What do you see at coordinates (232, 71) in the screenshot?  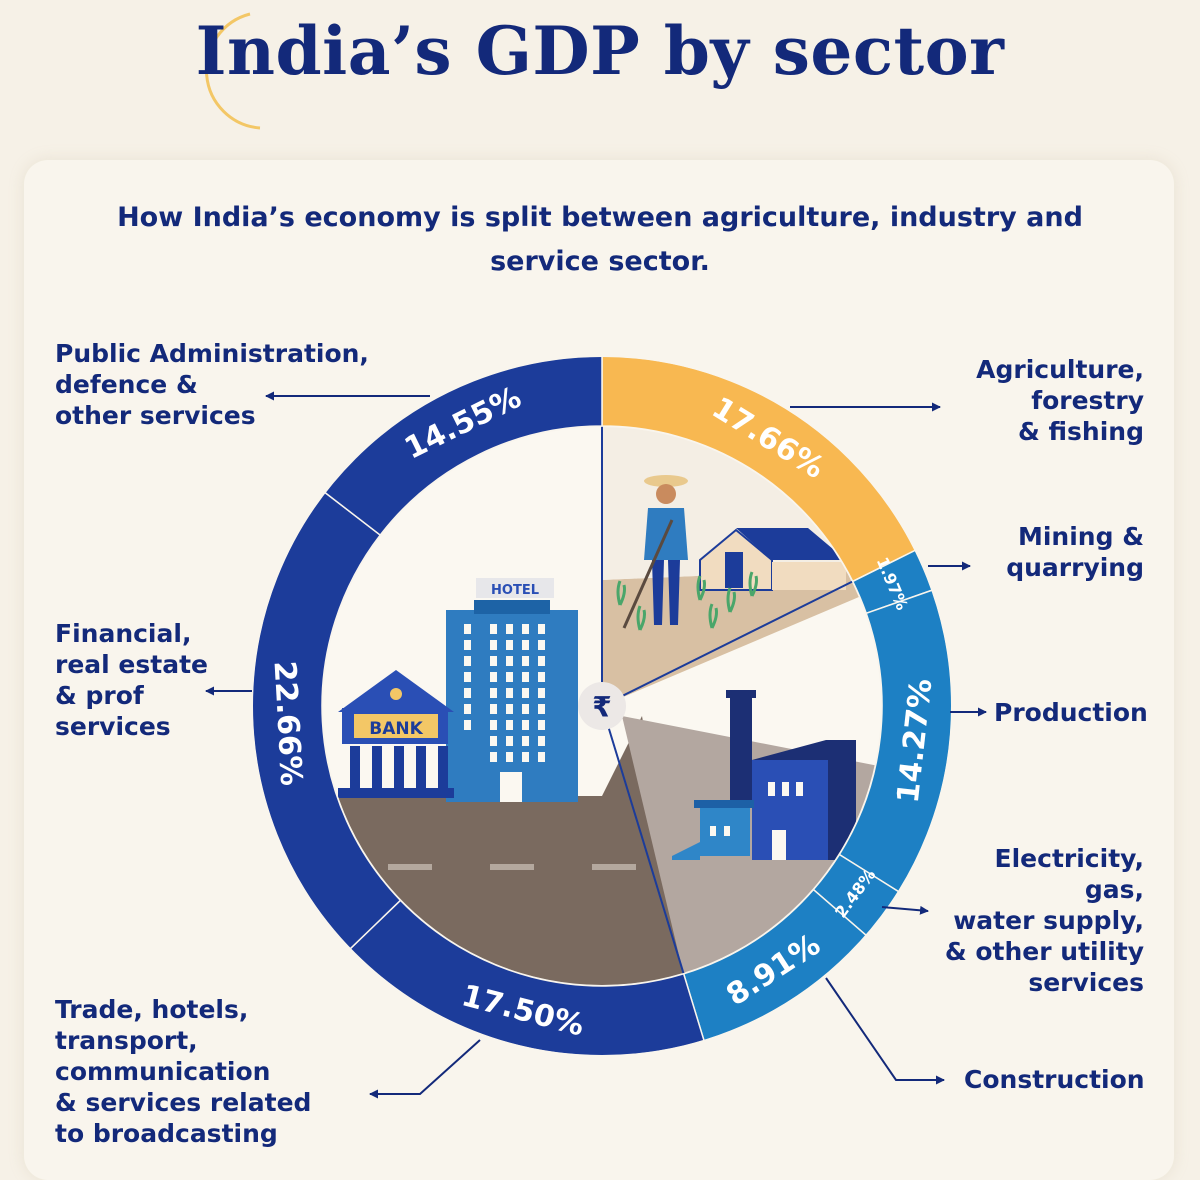 I see `decorative-arc` at bounding box center [232, 71].